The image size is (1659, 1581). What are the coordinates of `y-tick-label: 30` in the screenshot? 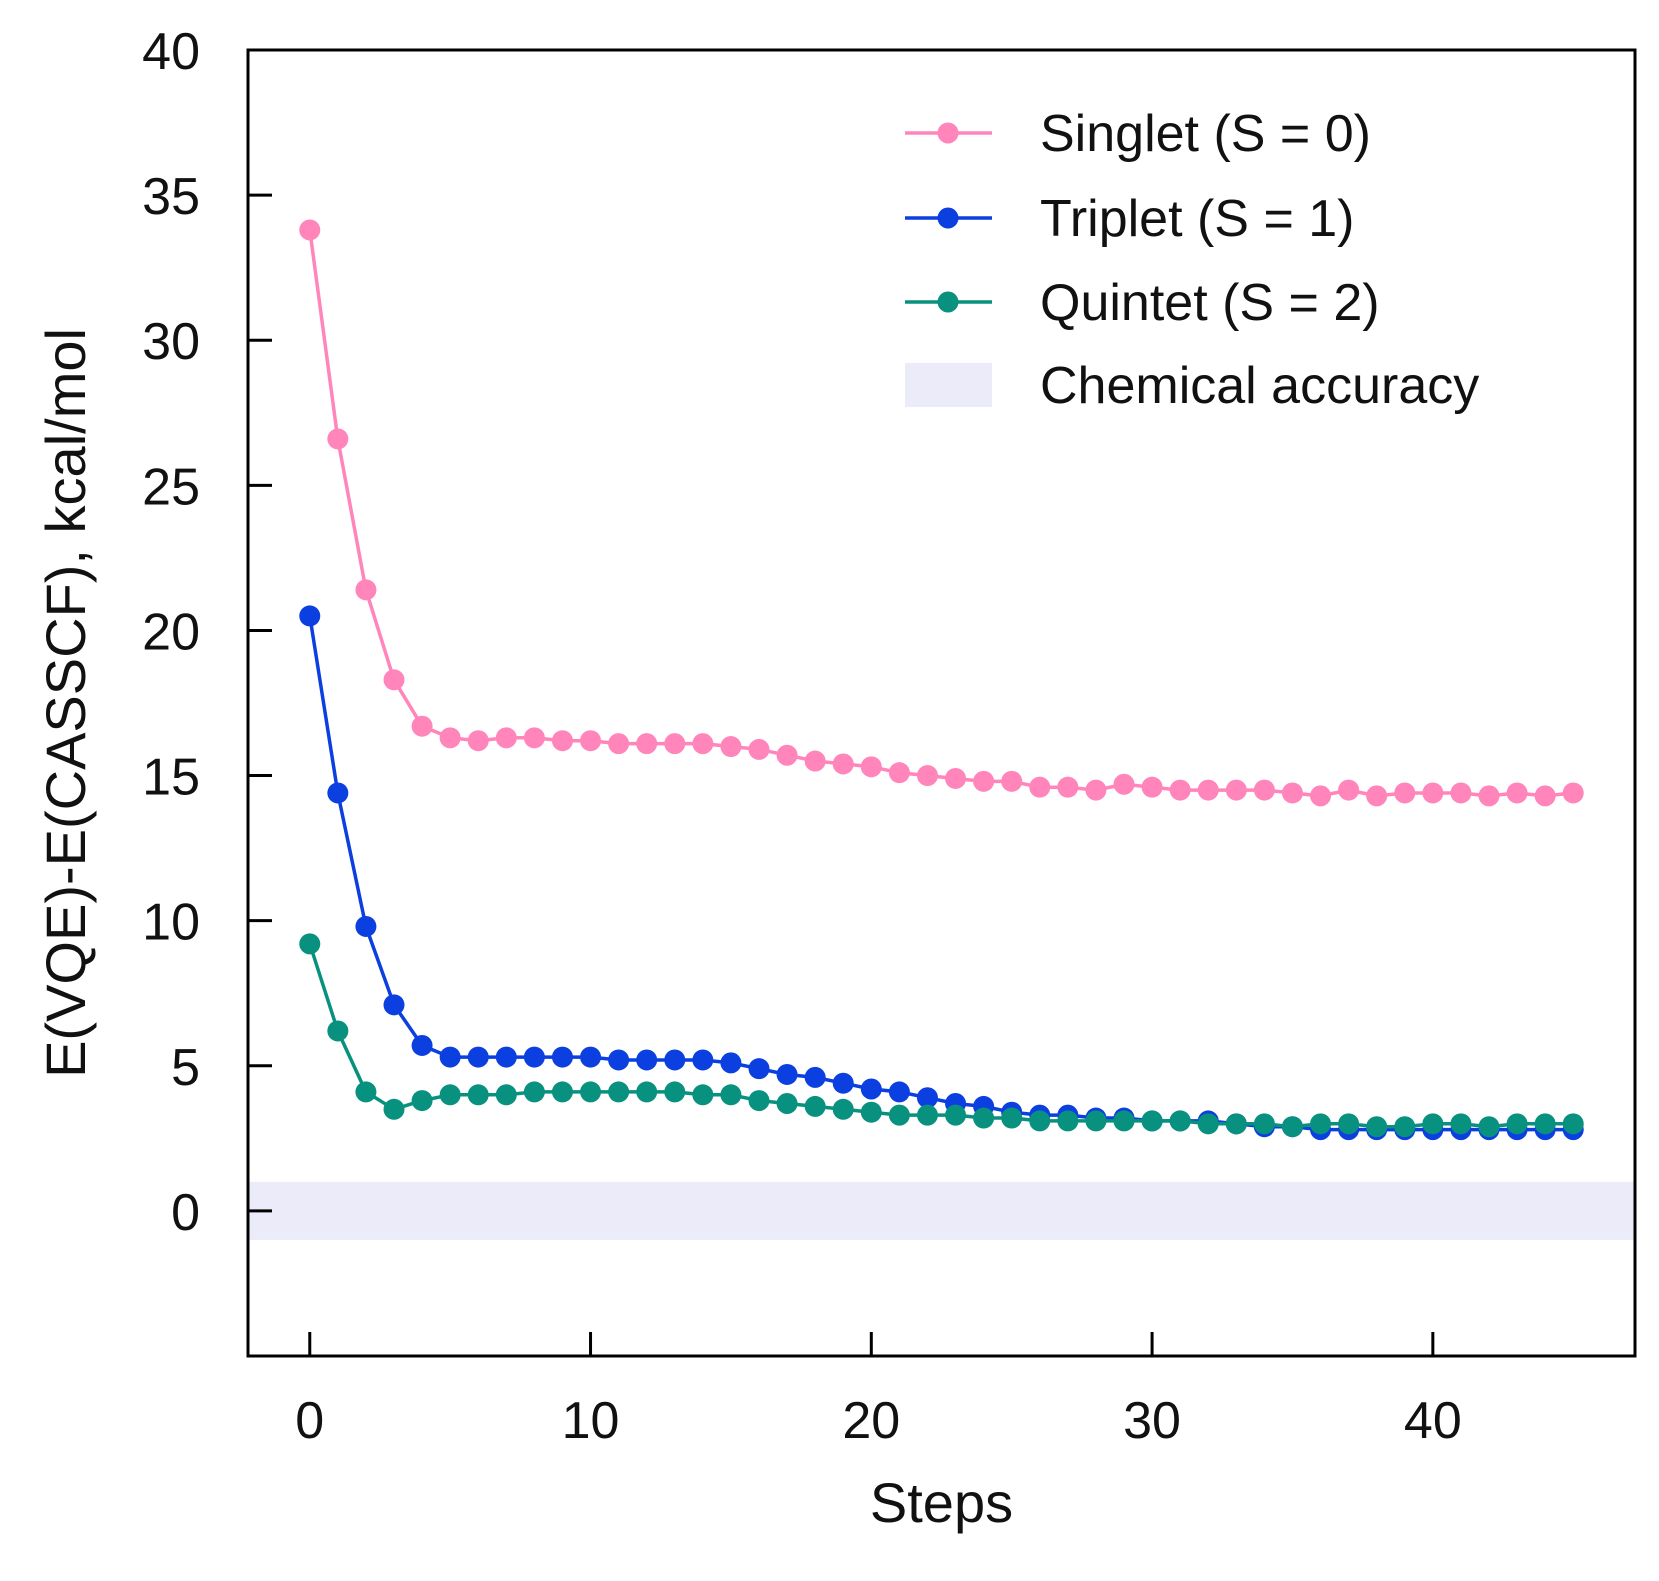 It's located at (171, 342).